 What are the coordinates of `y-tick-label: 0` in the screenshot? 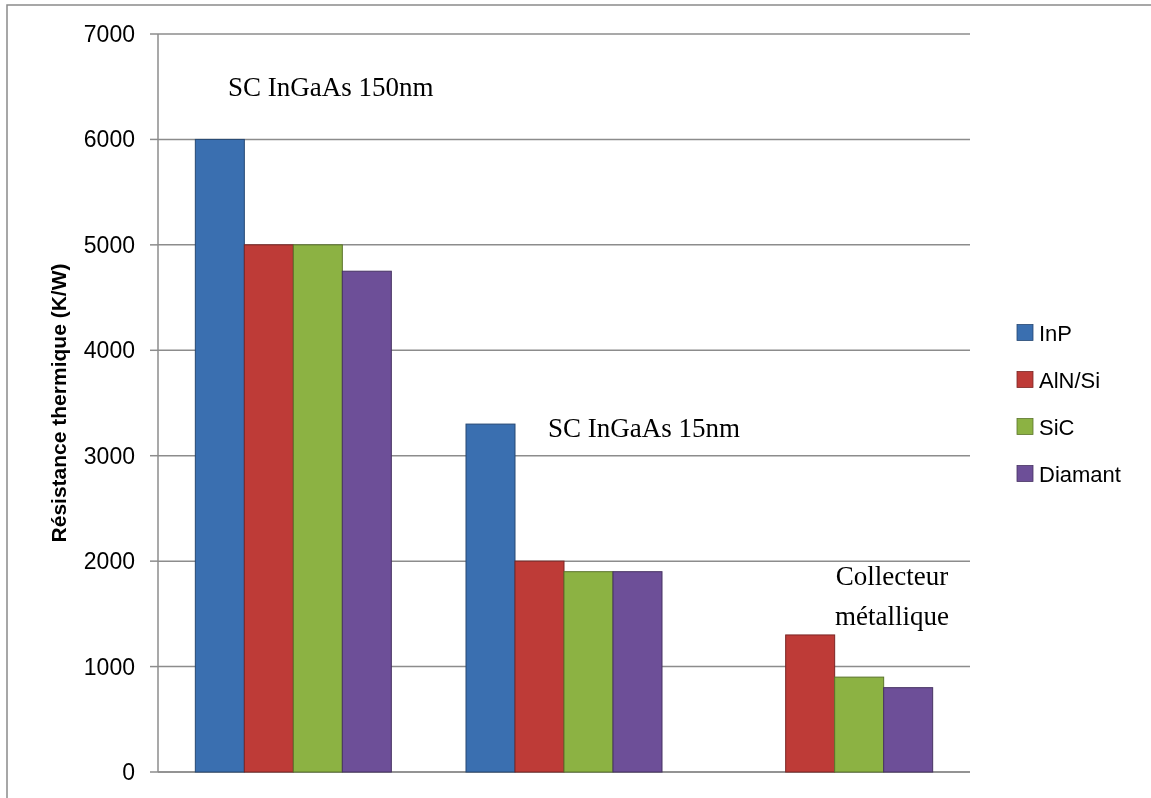 It's located at (128, 772).